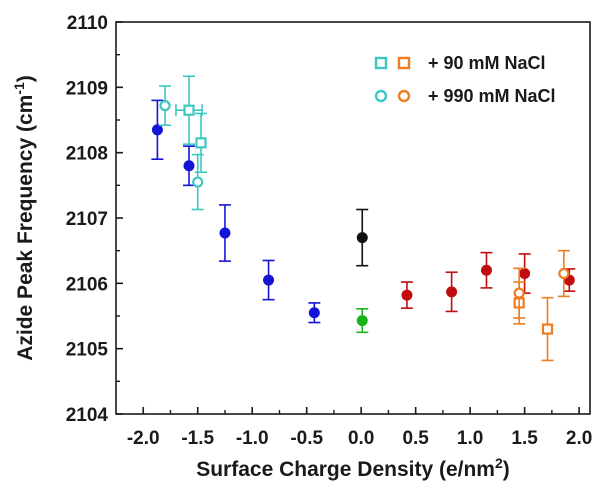 The height and width of the screenshot is (490, 597). I want to click on legend: + 90 mM NaCl + 990 mM NaCl, so click(465, 79).